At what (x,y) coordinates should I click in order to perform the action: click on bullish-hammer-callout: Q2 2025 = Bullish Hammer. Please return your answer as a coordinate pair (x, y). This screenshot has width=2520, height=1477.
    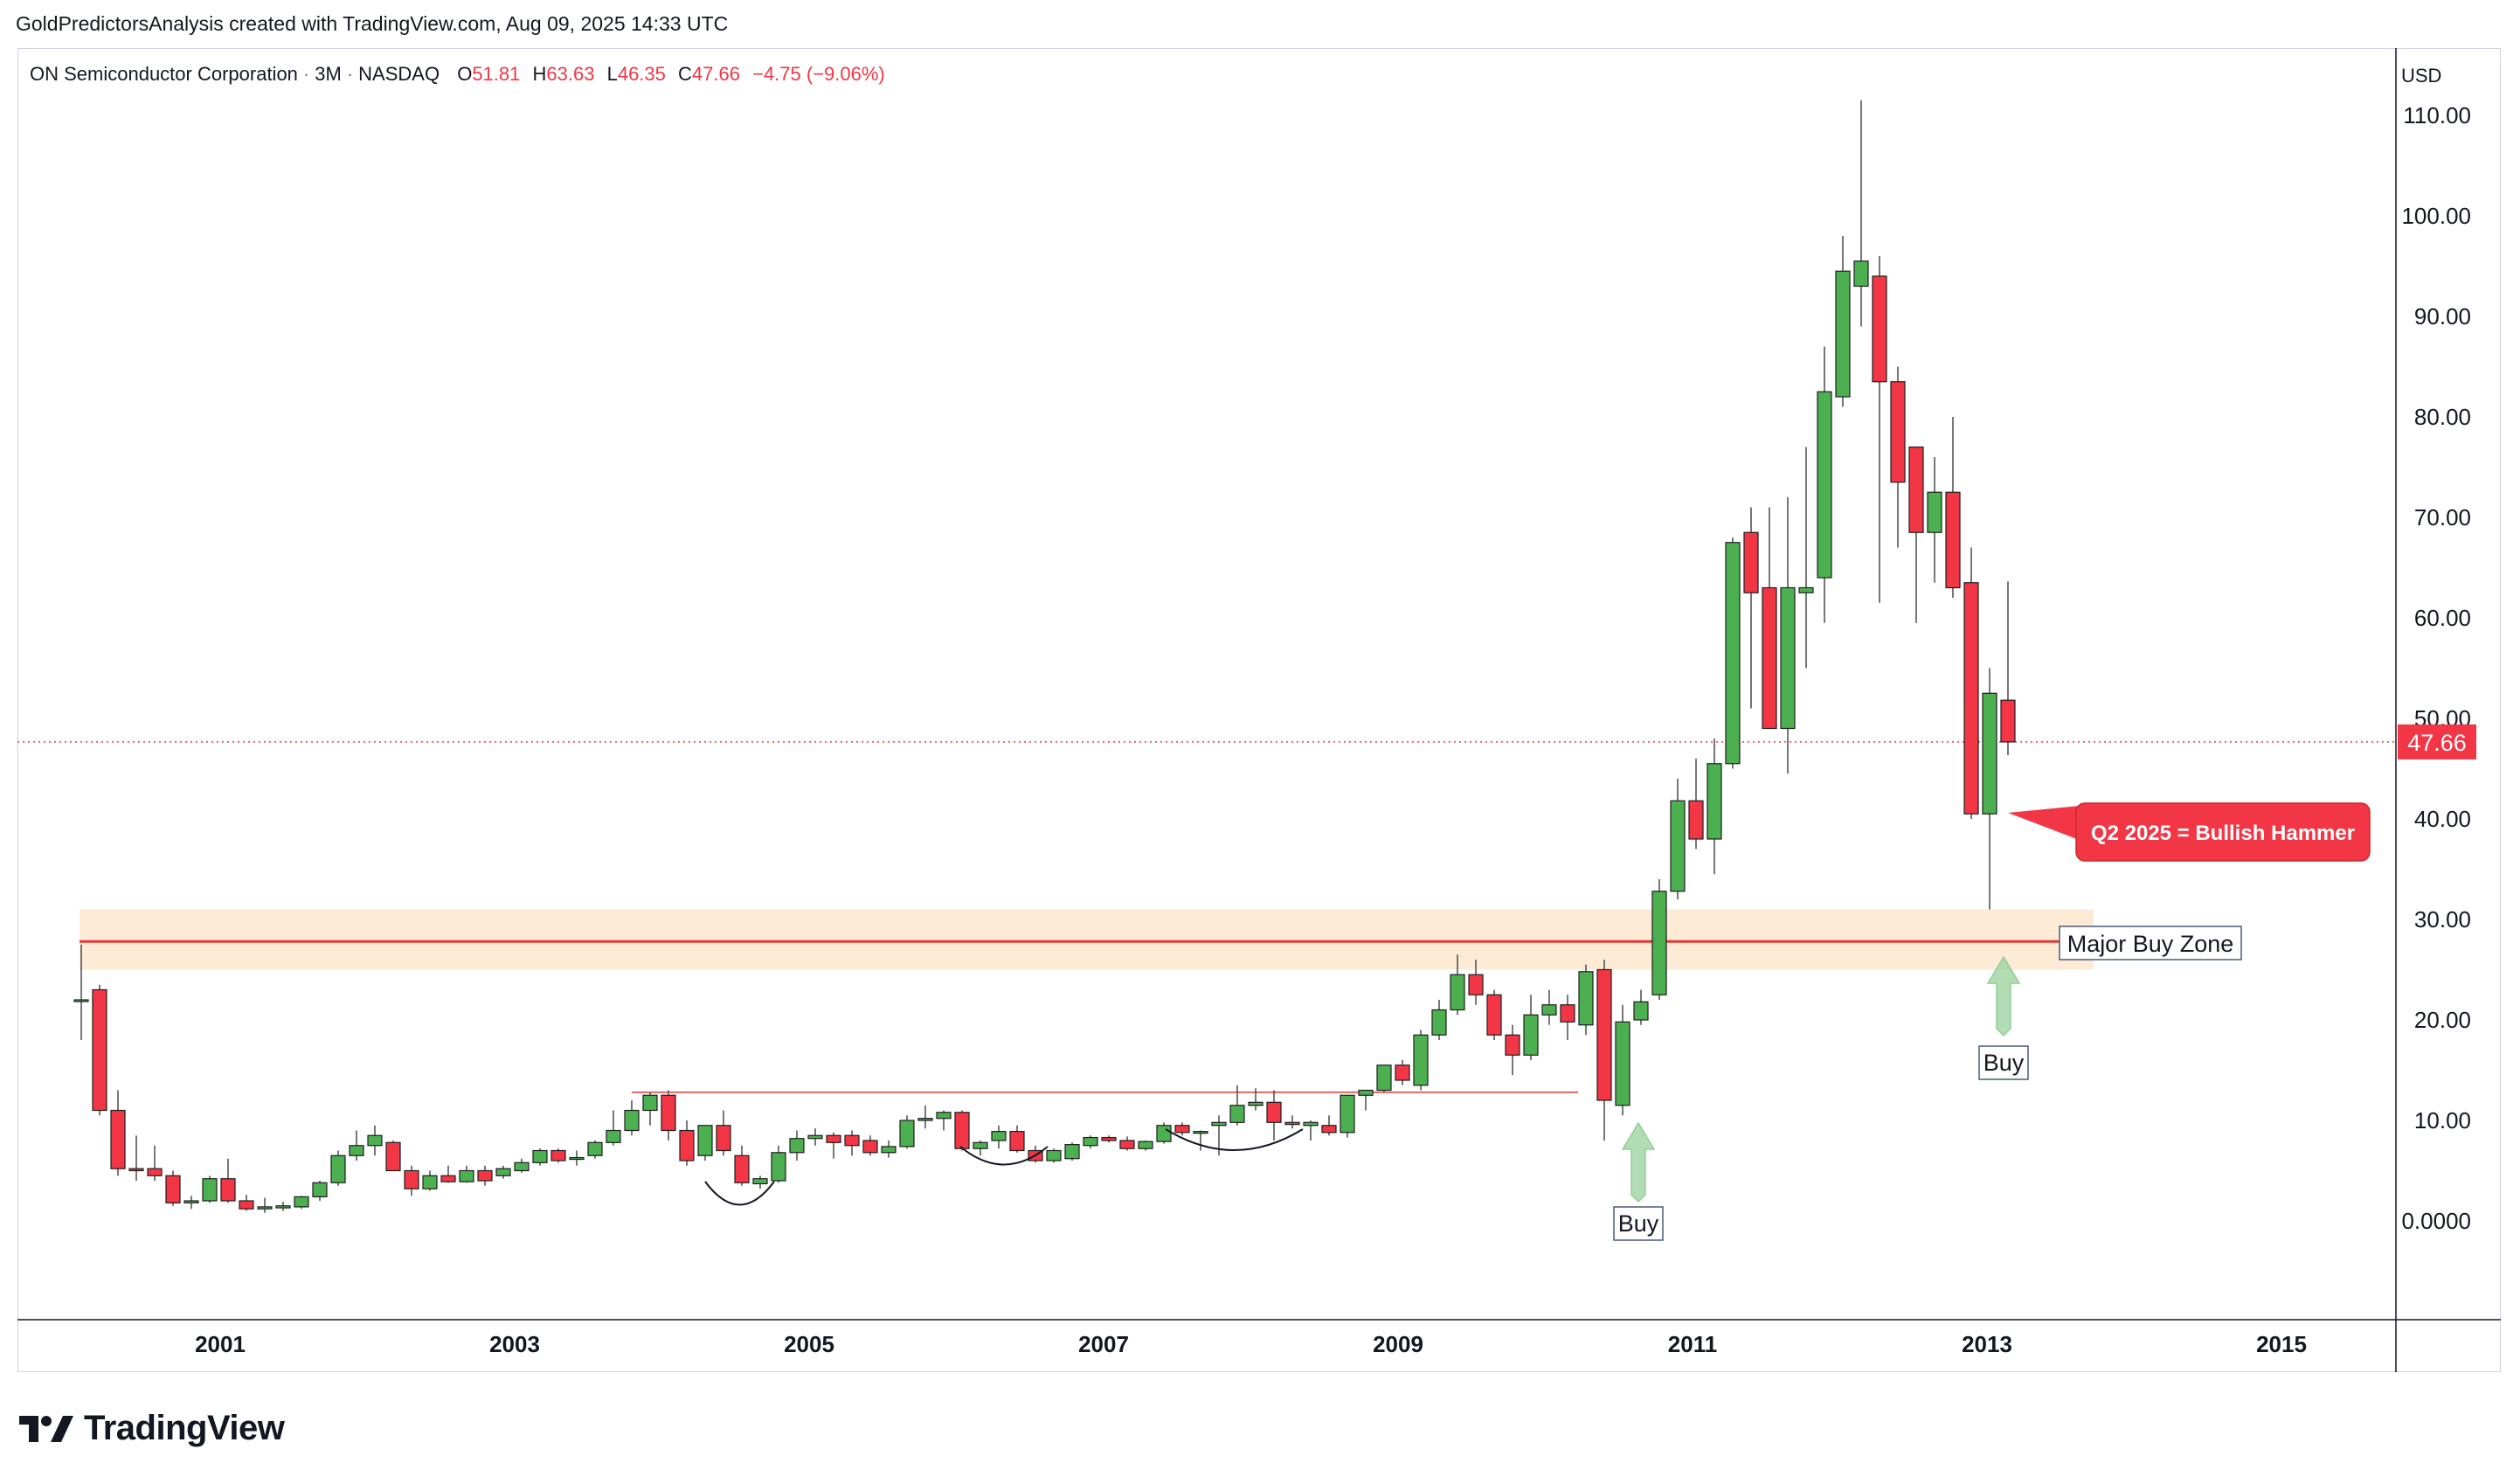
    Looking at the image, I should click on (2189, 832).